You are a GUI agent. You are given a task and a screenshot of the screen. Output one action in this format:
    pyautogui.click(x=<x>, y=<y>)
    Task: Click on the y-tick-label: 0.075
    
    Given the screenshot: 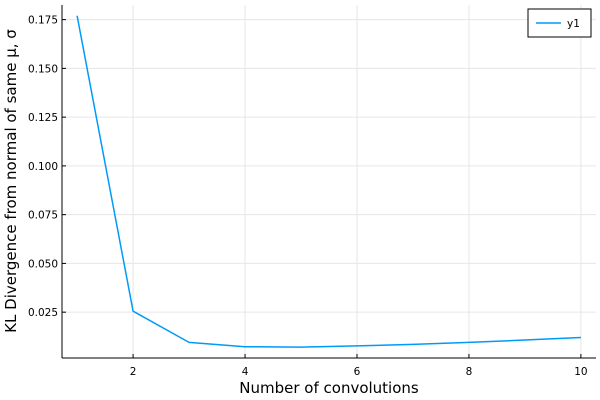 What is the action you would take?
    pyautogui.click(x=43, y=216)
    